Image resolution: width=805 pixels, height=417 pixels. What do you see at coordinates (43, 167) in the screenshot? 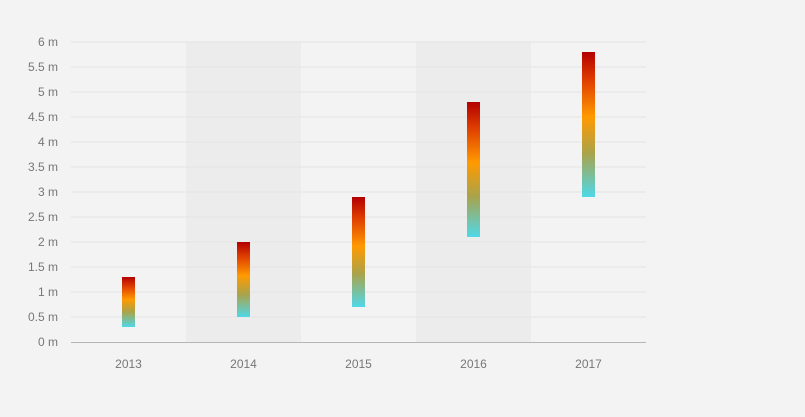
I see `y-tick-label: 3.5 m` at bounding box center [43, 167].